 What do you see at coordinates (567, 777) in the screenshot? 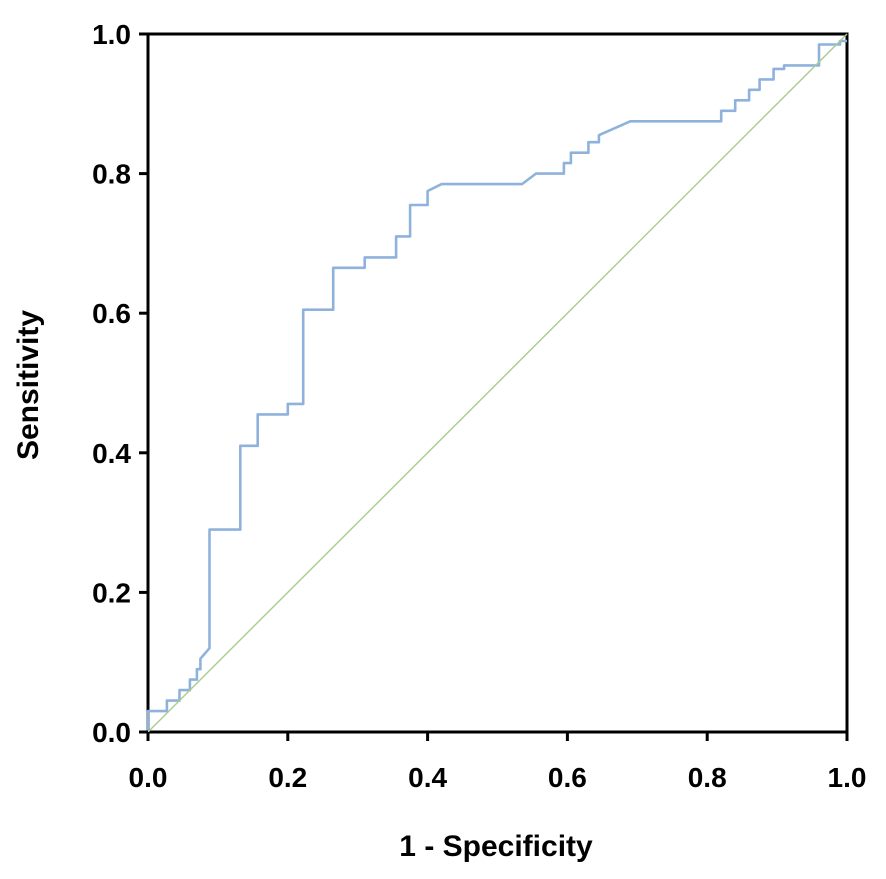
I see `x-tick-label: 0.6` at bounding box center [567, 777].